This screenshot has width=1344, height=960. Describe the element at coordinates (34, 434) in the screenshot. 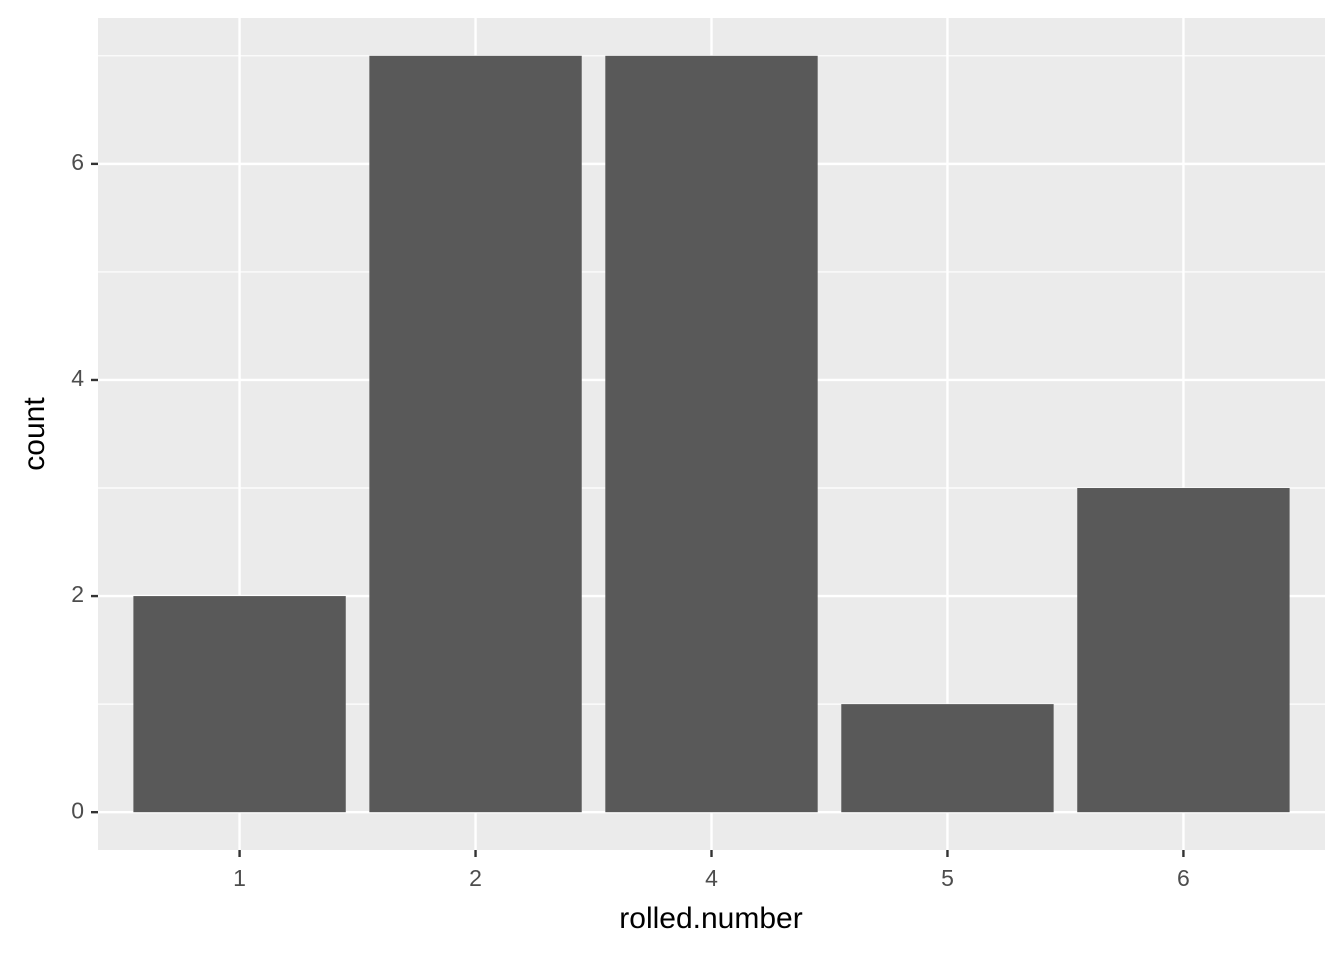

I see `y-axis-title: count` at that location.